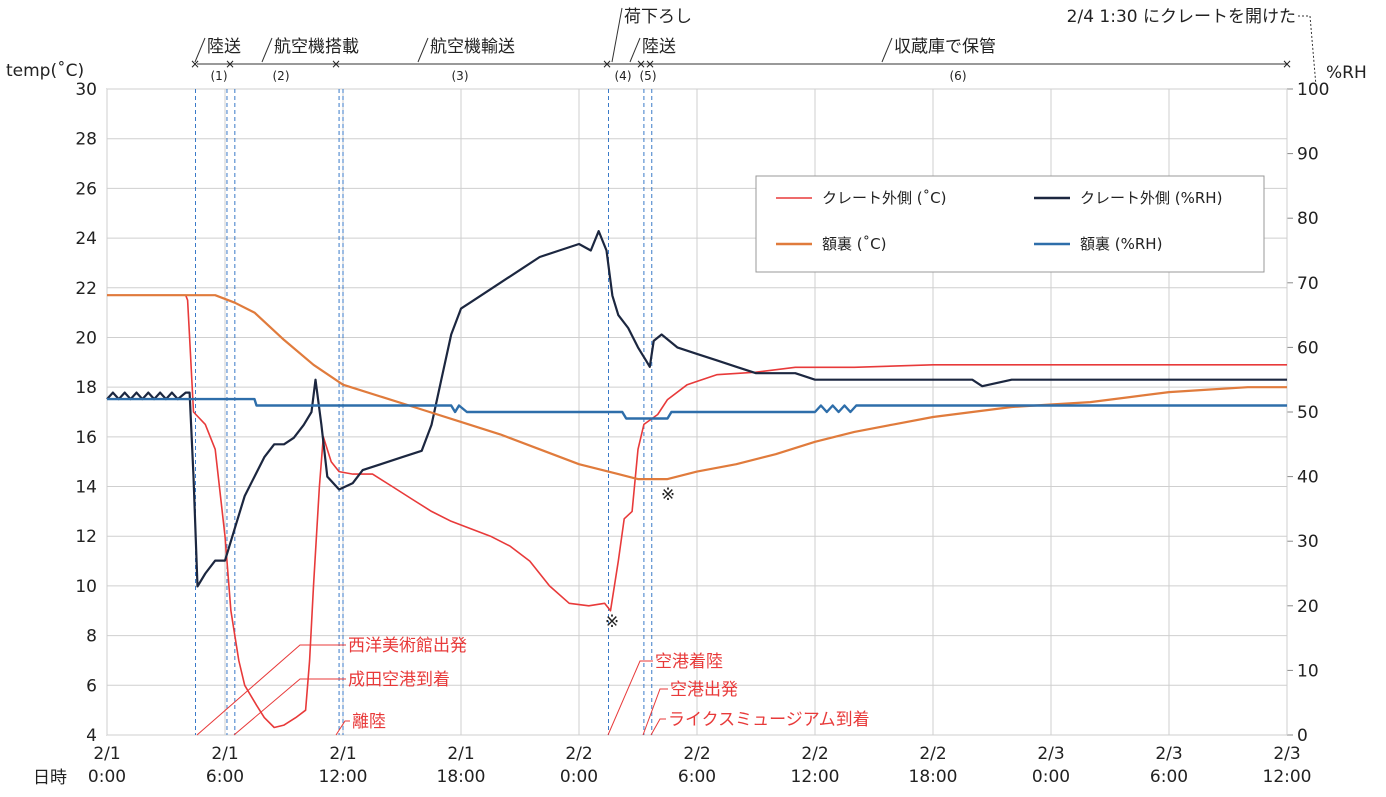 This screenshot has width=1386, height=797. What do you see at coordinates (86, 488) in the screenshot?
I see `y-left-tick-label: 14` at bounding box center [86, 488].